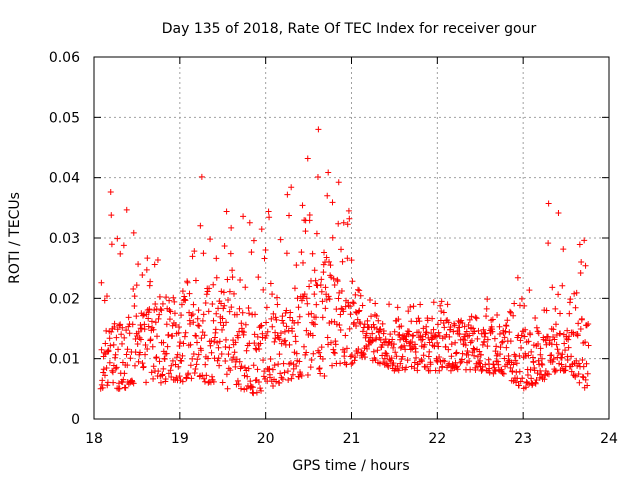  I want to click on y-tick-label: 0, so click(75, 420).